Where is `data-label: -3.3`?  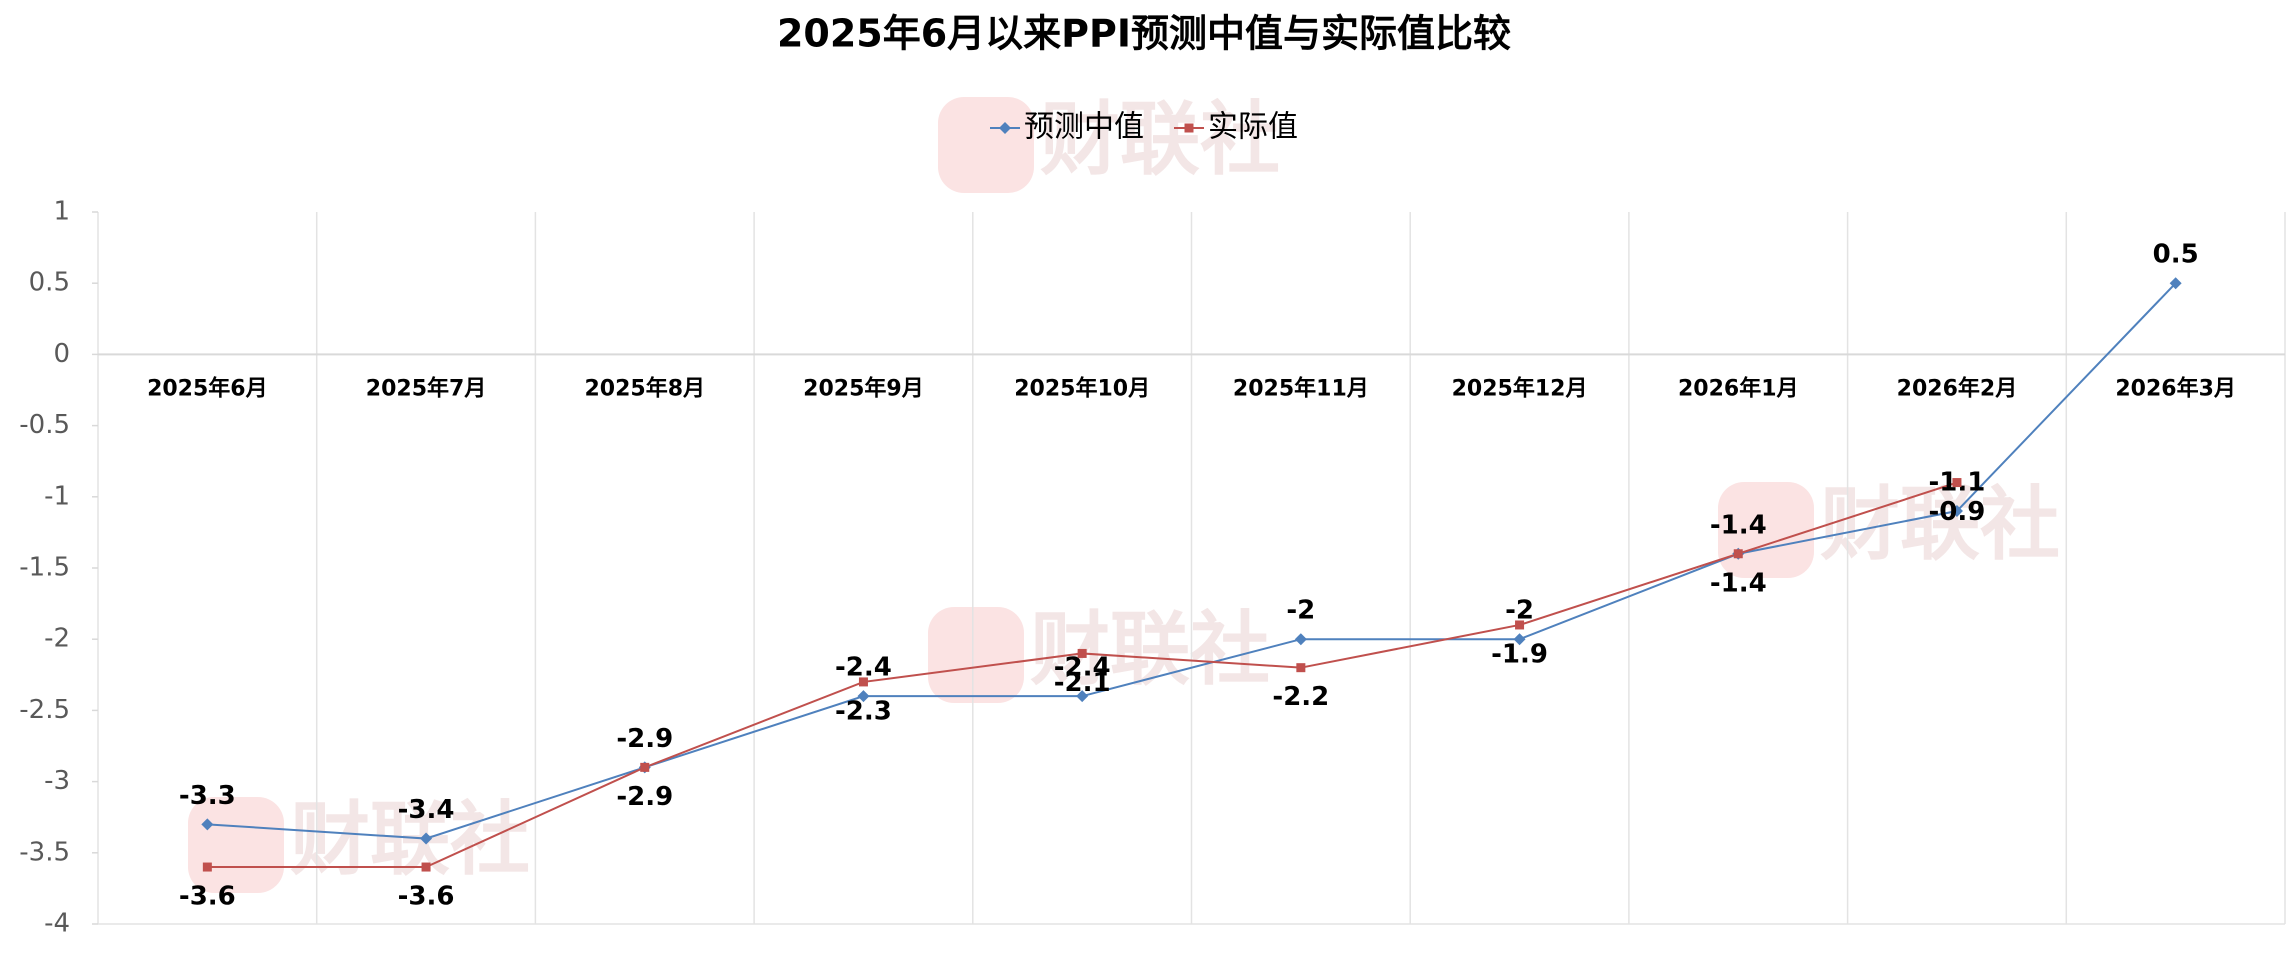 data-label: -3.3 is located at coordinates (207, 796).